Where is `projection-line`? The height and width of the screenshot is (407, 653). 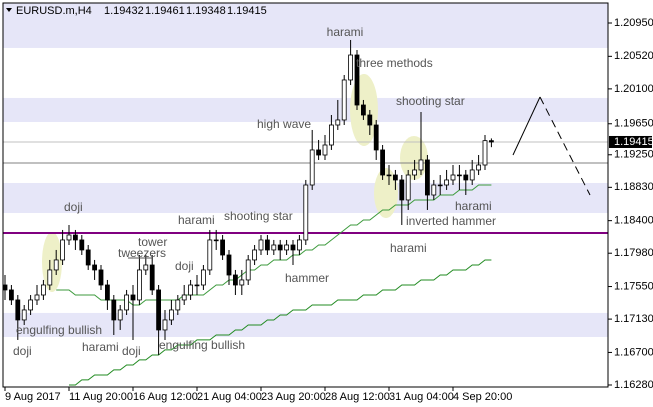
projection-line is located at coordinates (565, 146).